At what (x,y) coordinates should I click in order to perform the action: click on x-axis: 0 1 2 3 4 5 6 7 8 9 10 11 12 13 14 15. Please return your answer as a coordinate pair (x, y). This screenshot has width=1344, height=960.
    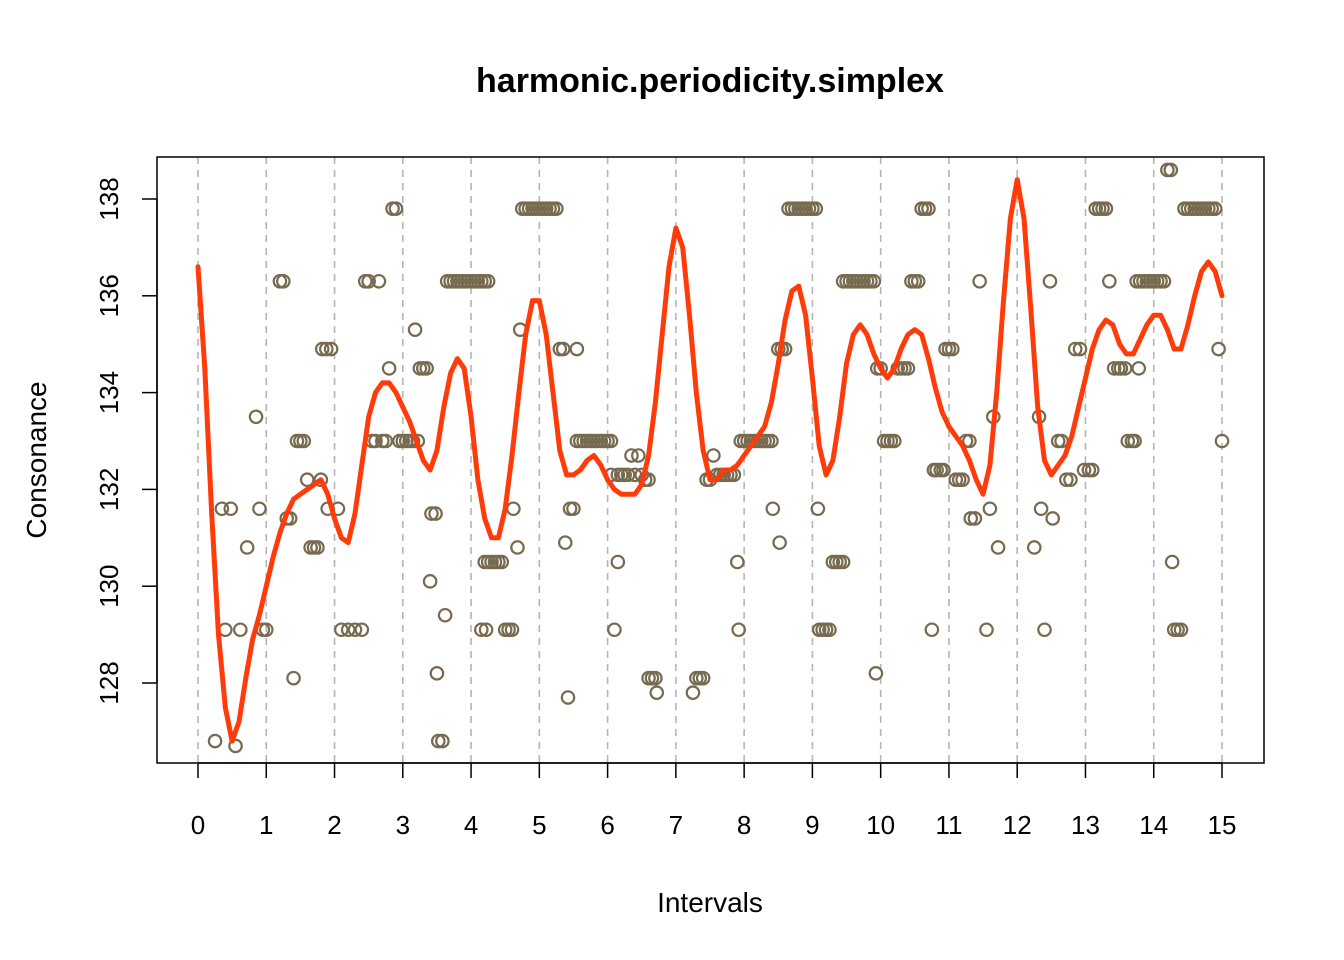
    Looking at the image, I should click on (714, 801).